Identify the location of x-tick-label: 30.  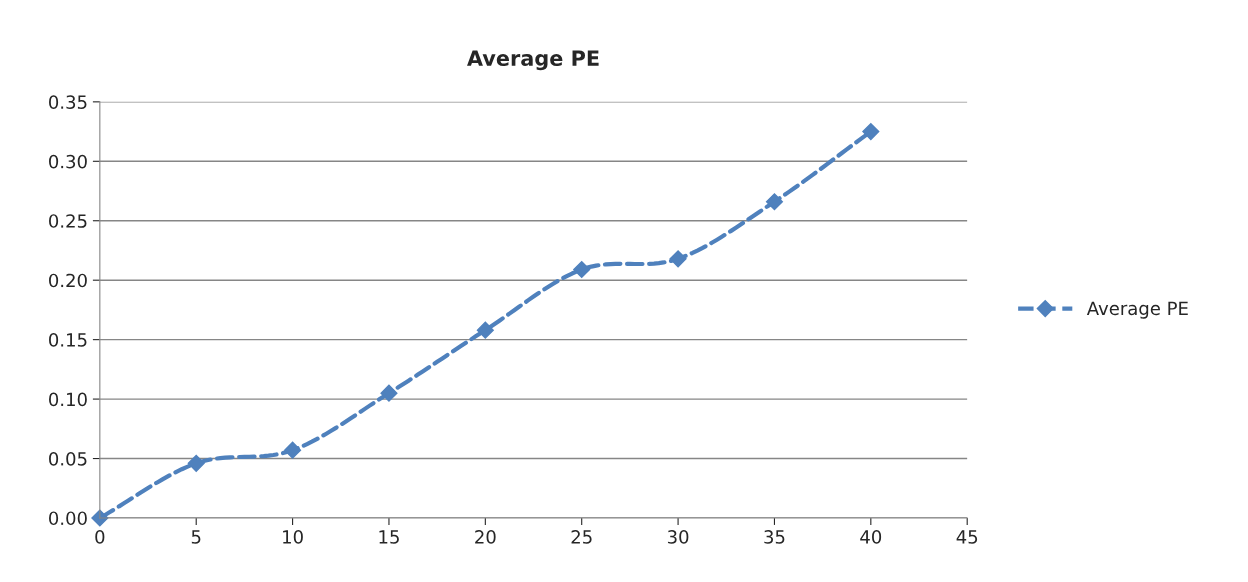
(678, 537).